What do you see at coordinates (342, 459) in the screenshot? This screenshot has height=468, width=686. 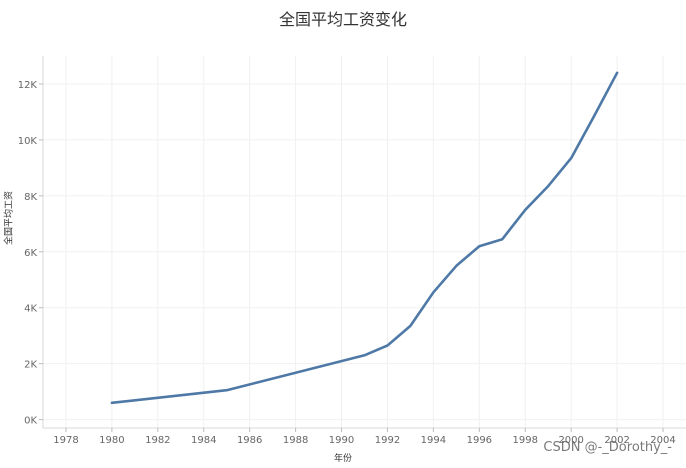 I see `x-axis-label: 年份` at bounding box center [342, 459].